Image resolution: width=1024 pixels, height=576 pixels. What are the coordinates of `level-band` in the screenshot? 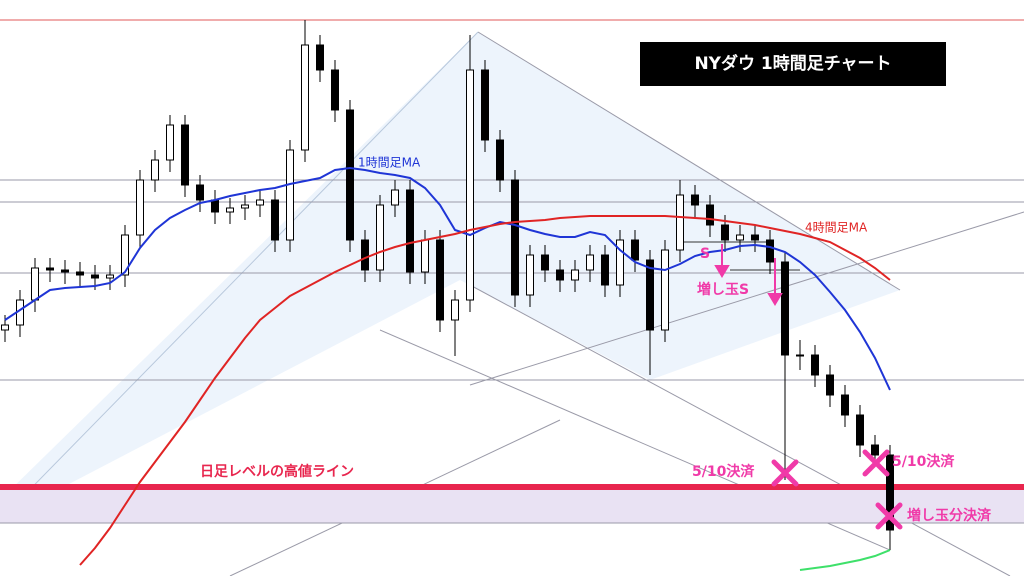 It's located at (512, 505).